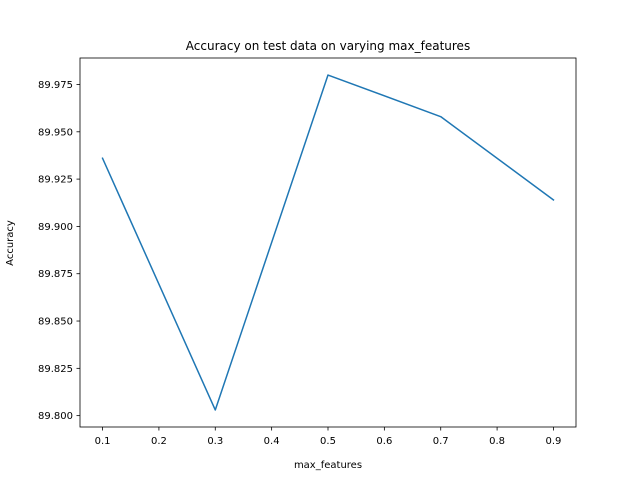 The image size is (640, 480). I want to click on y-tick-label: 89.875, so click(55, 274).